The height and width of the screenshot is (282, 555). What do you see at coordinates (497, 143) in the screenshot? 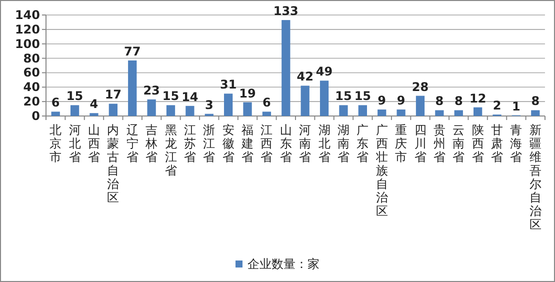
I see `x-tick-label: 甘肃省` at bounding box center [497, 143].